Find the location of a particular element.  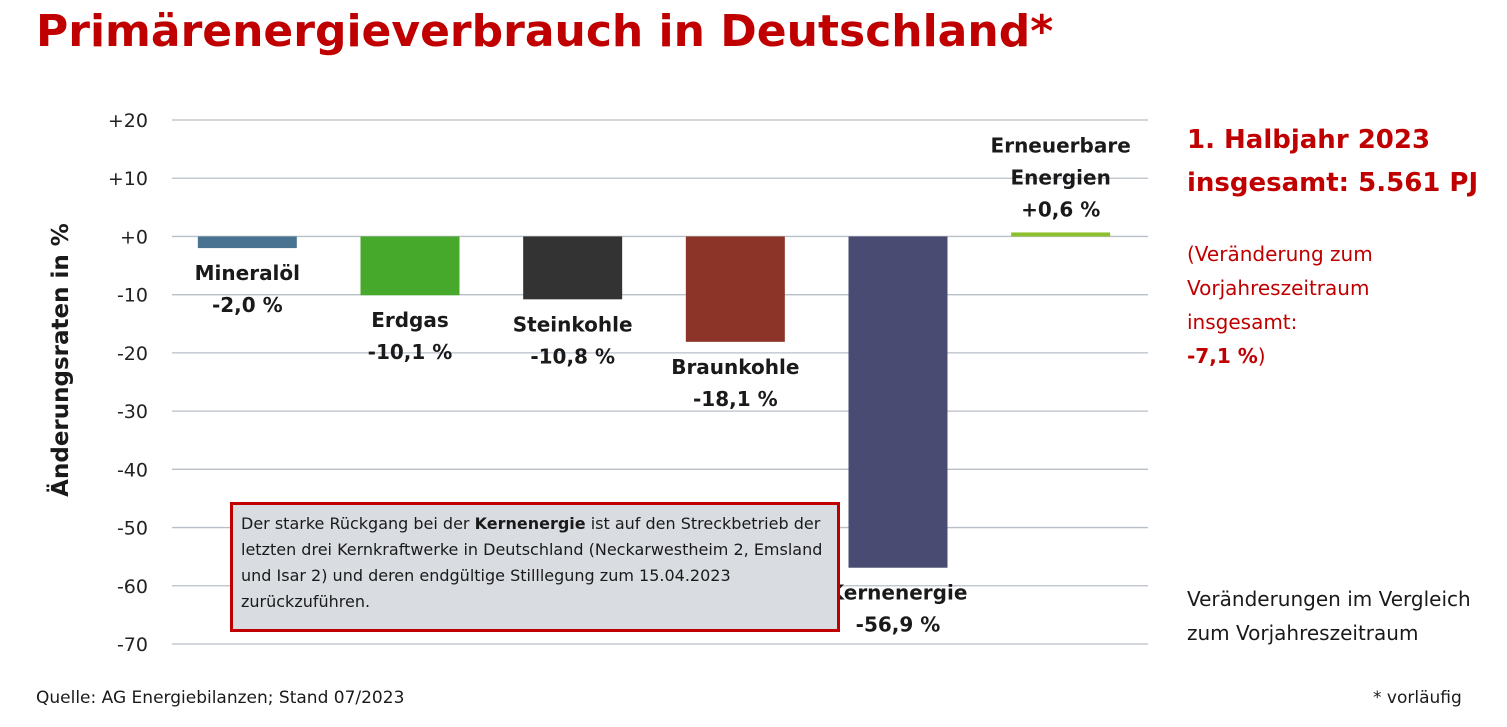

footnote: * vorläufig is located at coordinates (1417, 698).